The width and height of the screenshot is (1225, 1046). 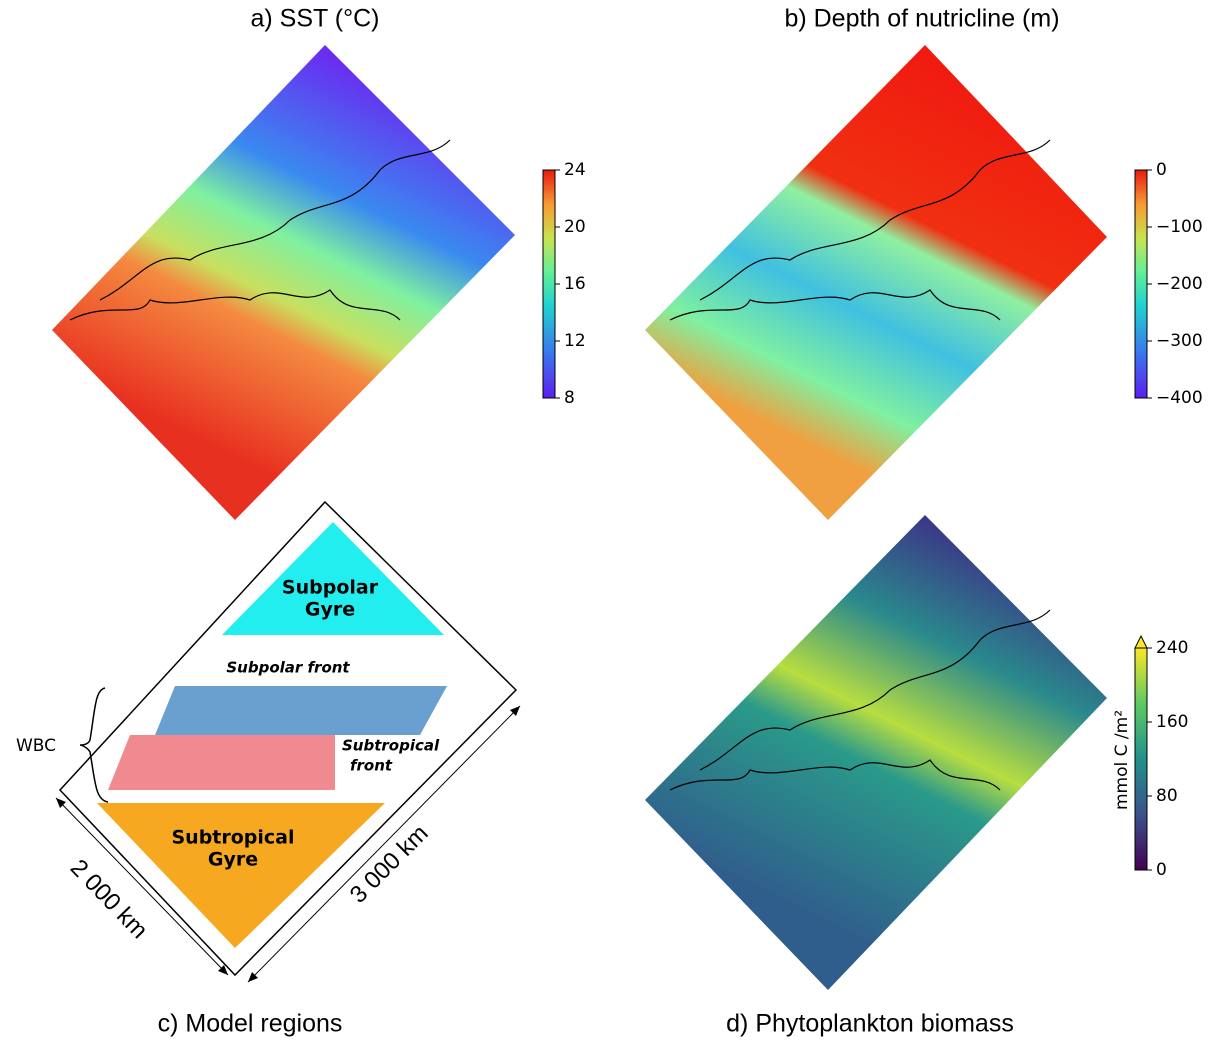 What do you see at coordinates (575, 284) in the screenshot?
I see `colorbar-tick-label: 16` at bounding box center [575, 284].